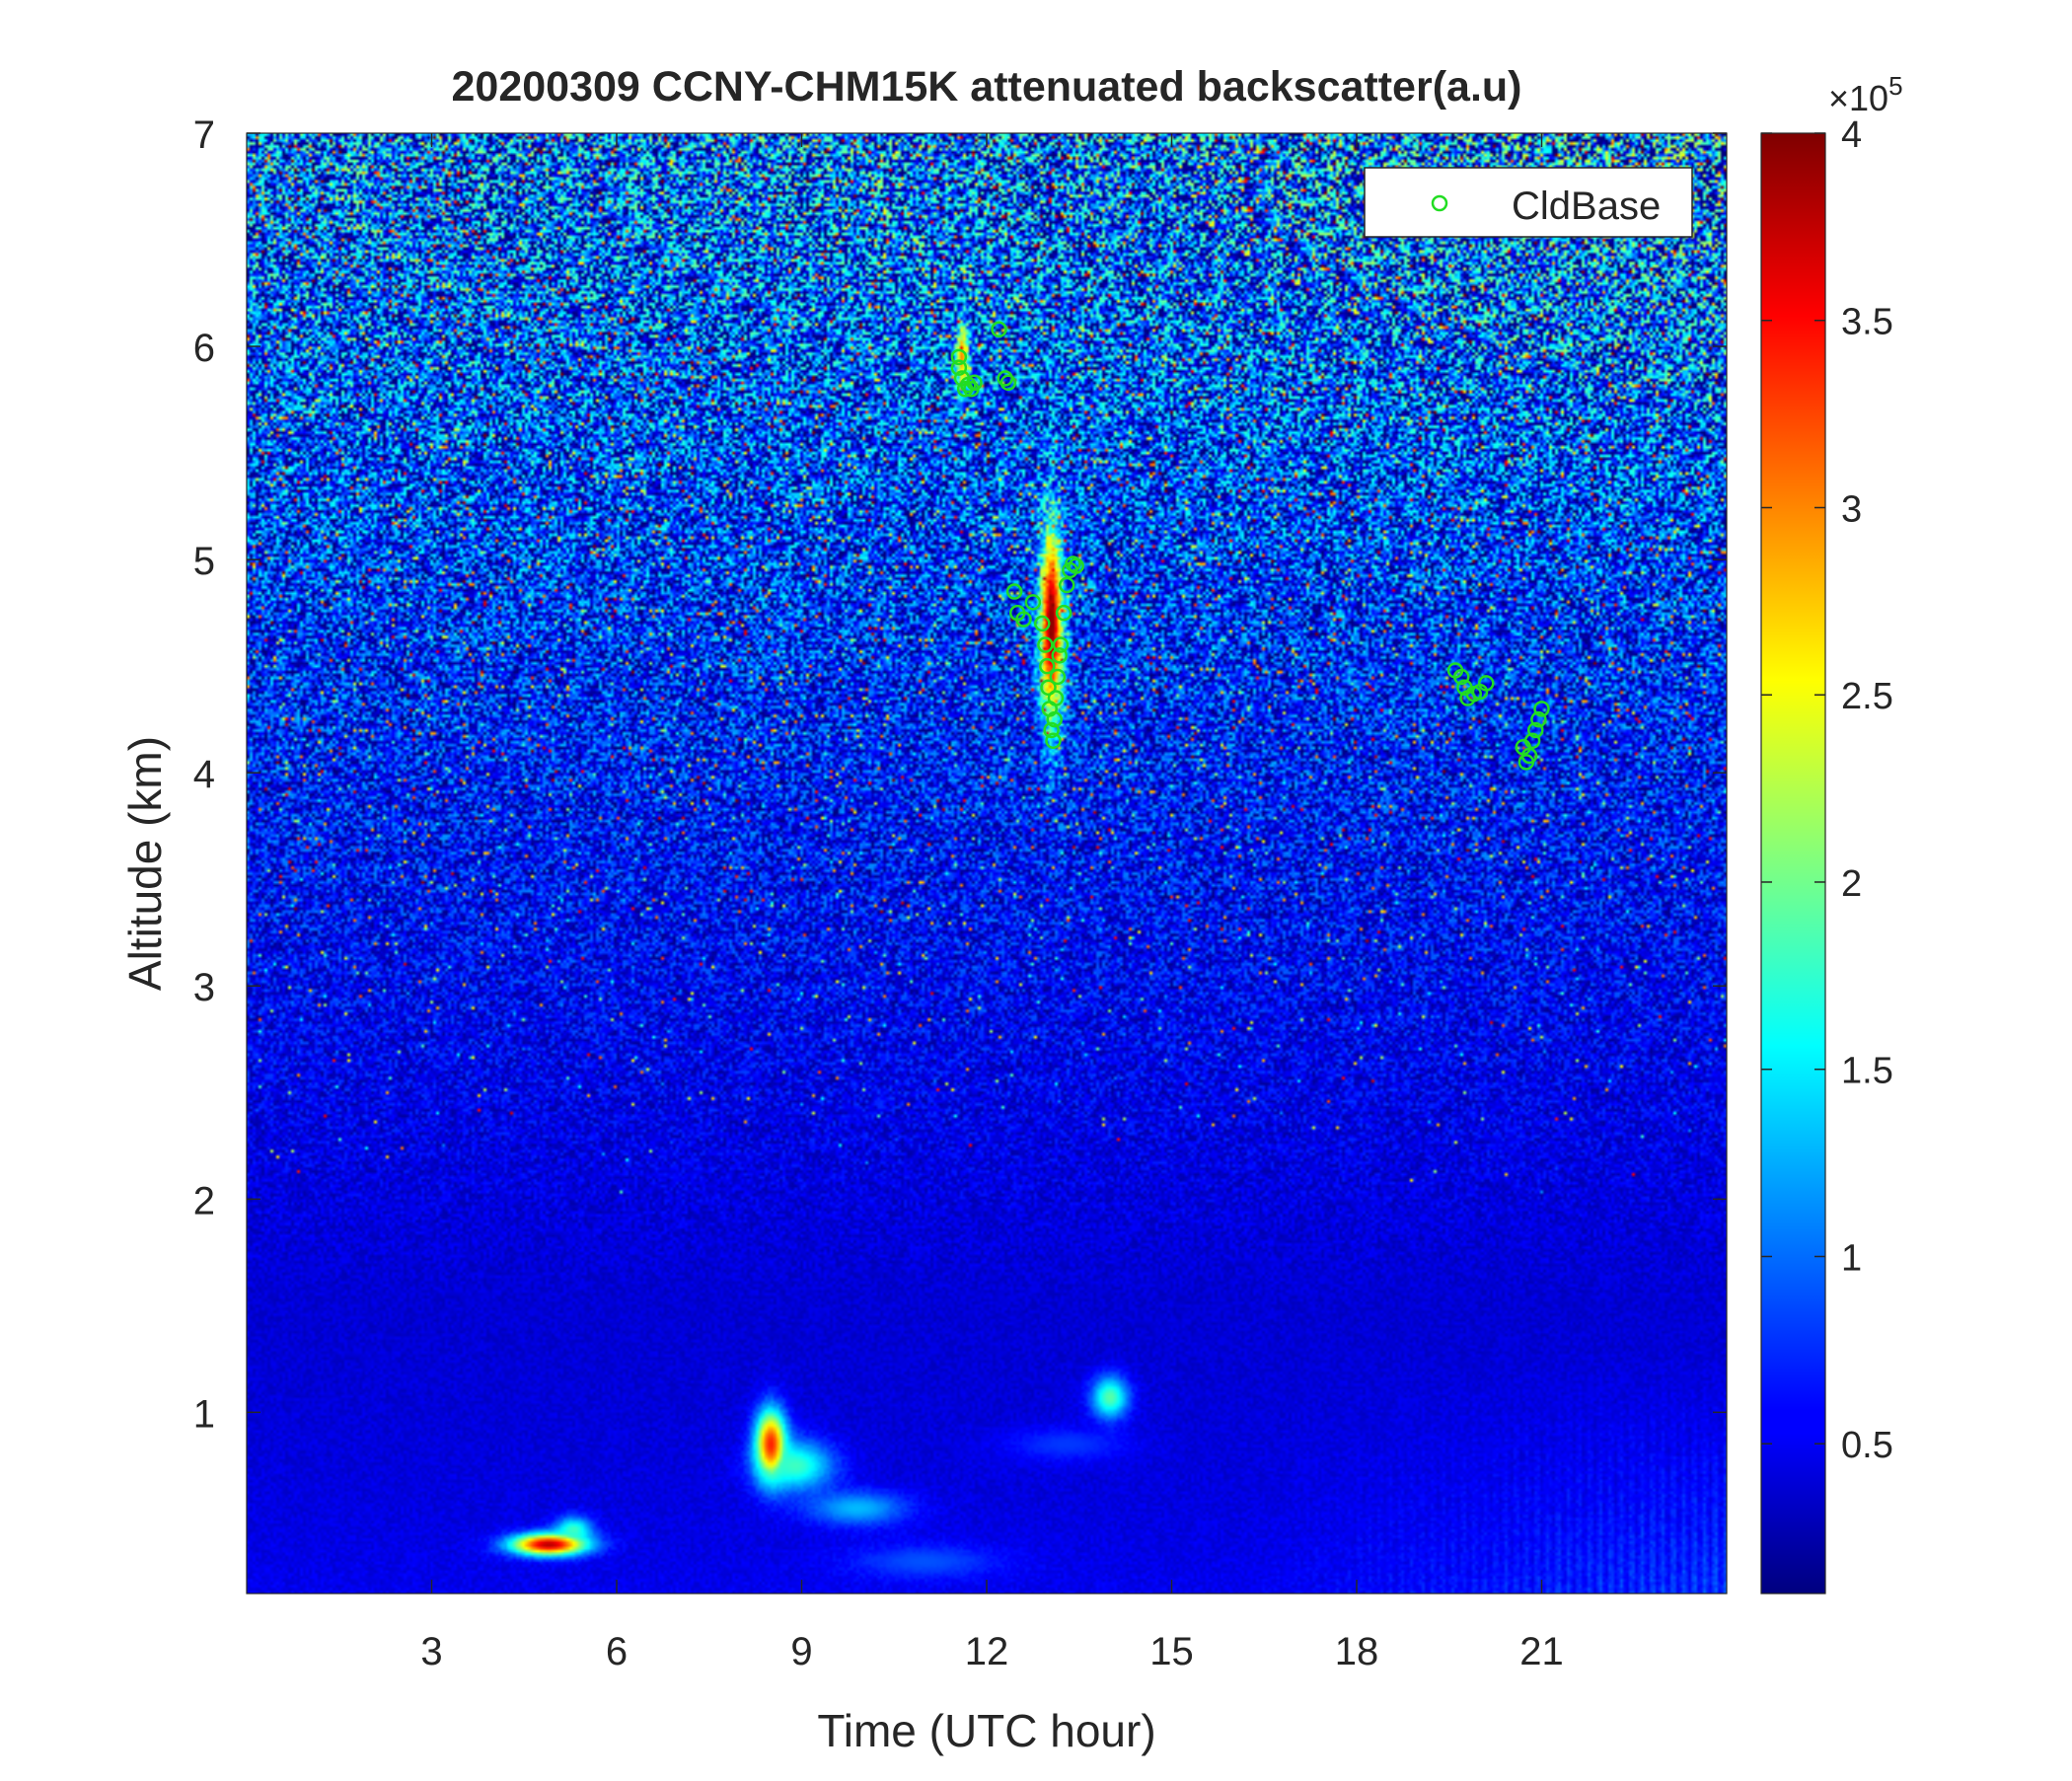 This screenshot has width=2072, height=1781. What do you see at coordinates (1852, 509) in the screenshot?
I see `colorbar-tick-label: 3` at bounding box center [1852, 509].